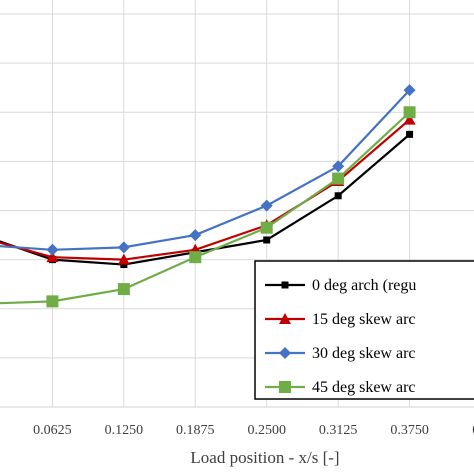 Image resolution: width=474 pixels, height=474 pixels. Describe the element at coordinates (195, 430) in the screenshot. I see `x-tick-label: 0.1875` at that location.